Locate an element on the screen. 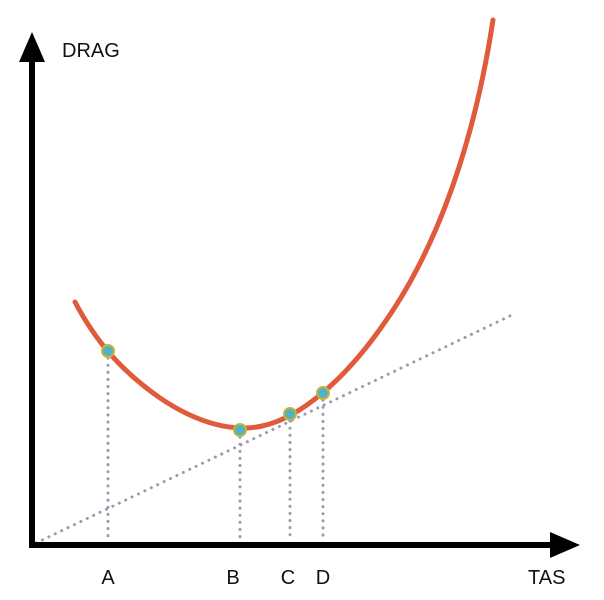 This screenshot has height=600, width=604. point-label-b: B is located at coordinates (232, 578).